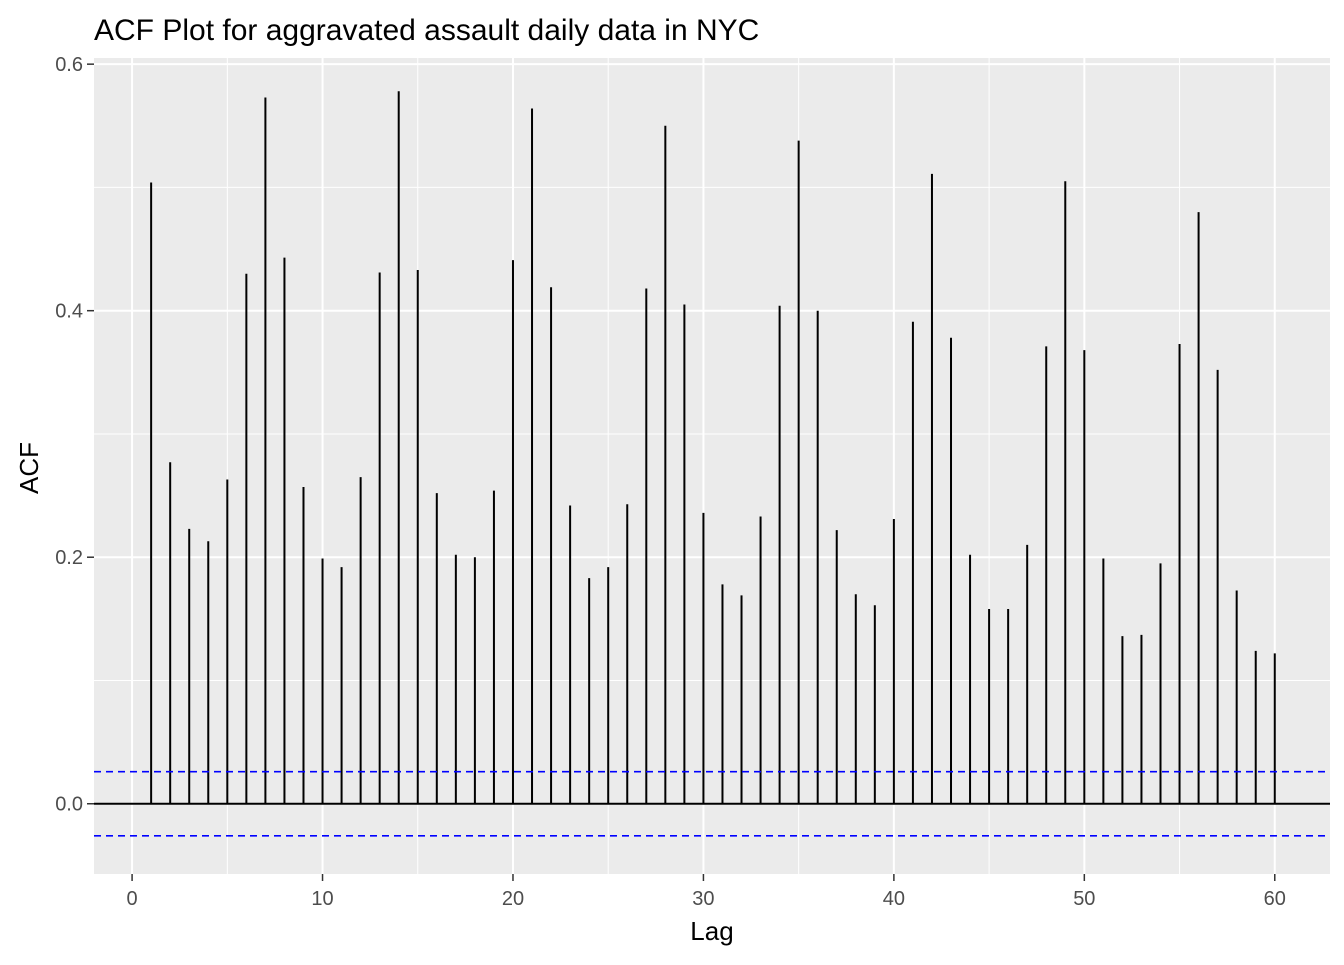 Image resolution: width=1344 pixels, height=965 pixels. I want to click on x-tick-label: 10, so click(322, 899).